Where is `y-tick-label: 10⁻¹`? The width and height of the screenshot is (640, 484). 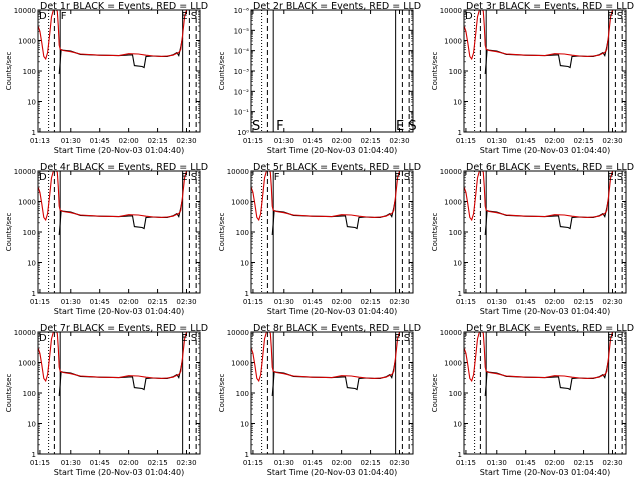
y-tick-label: 10⁻¹ is located at coordinates (242, 113).